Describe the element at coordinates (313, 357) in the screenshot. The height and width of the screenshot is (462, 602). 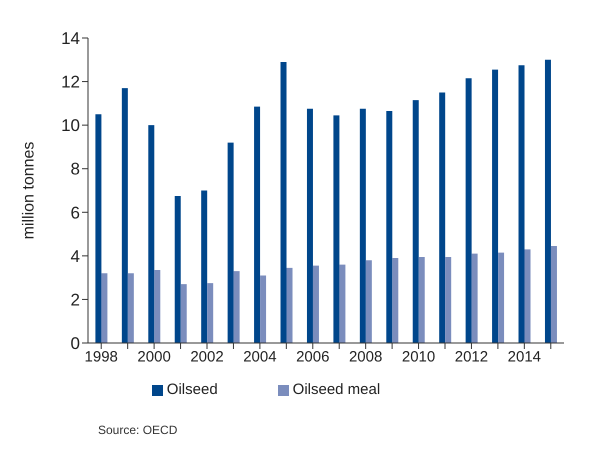
I see `x-tick-label: 2006` at that location.